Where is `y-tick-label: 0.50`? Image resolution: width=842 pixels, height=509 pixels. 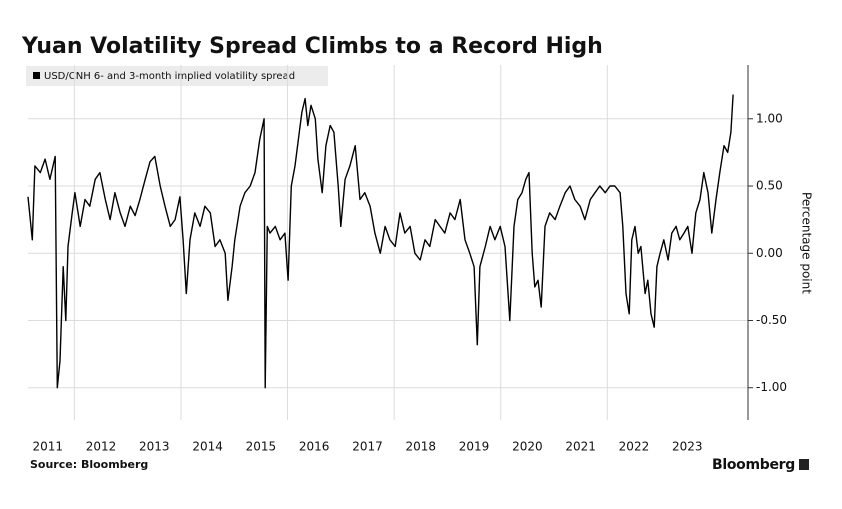
y-tick-label: 0.50 is located at coordinates (769, 186).